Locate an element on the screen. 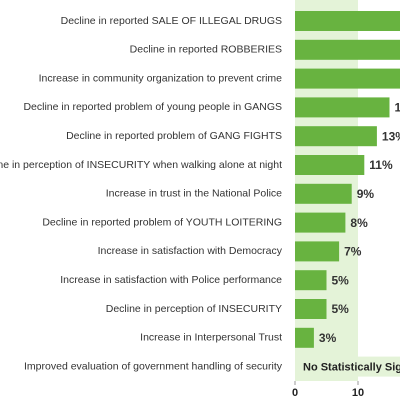 Image resolution: width=400 pixels, height=400 pixels. category-label: Increase in Interpersonal Trust is located at coordinates (211, 338).